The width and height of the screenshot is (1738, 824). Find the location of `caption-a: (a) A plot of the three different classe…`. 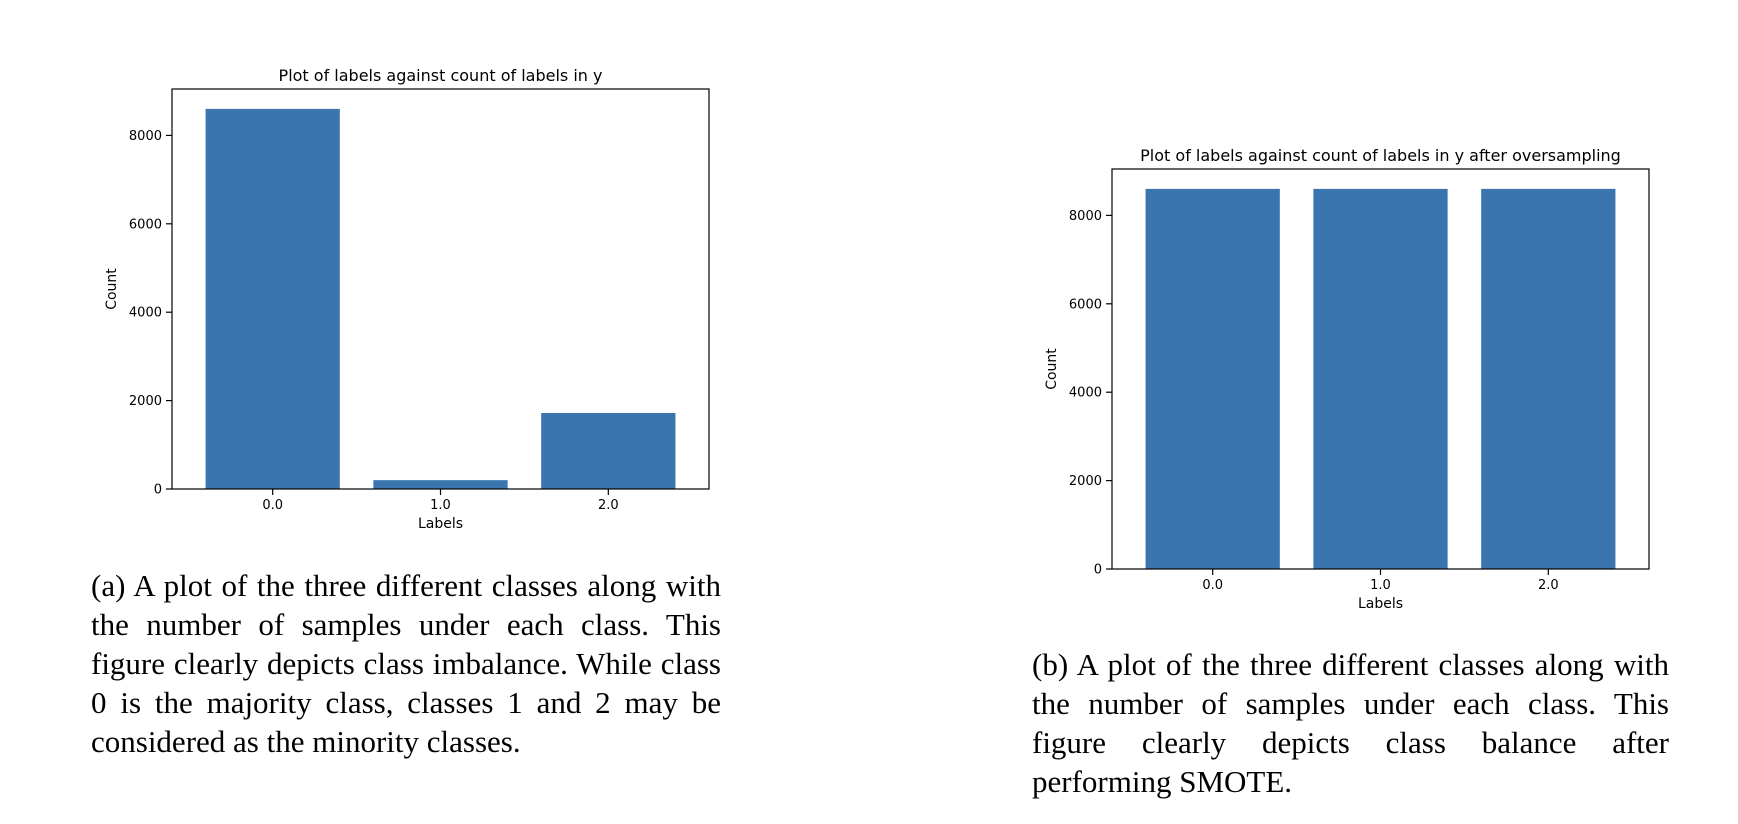

caption-a: (a) A plot of the three different classe… is located at coordinates (406, 663).